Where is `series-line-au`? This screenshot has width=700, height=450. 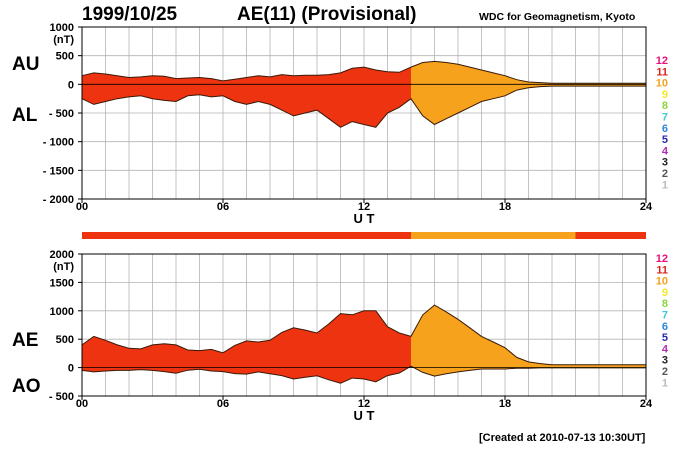 series-line-au is located at coordinates (363, 72).